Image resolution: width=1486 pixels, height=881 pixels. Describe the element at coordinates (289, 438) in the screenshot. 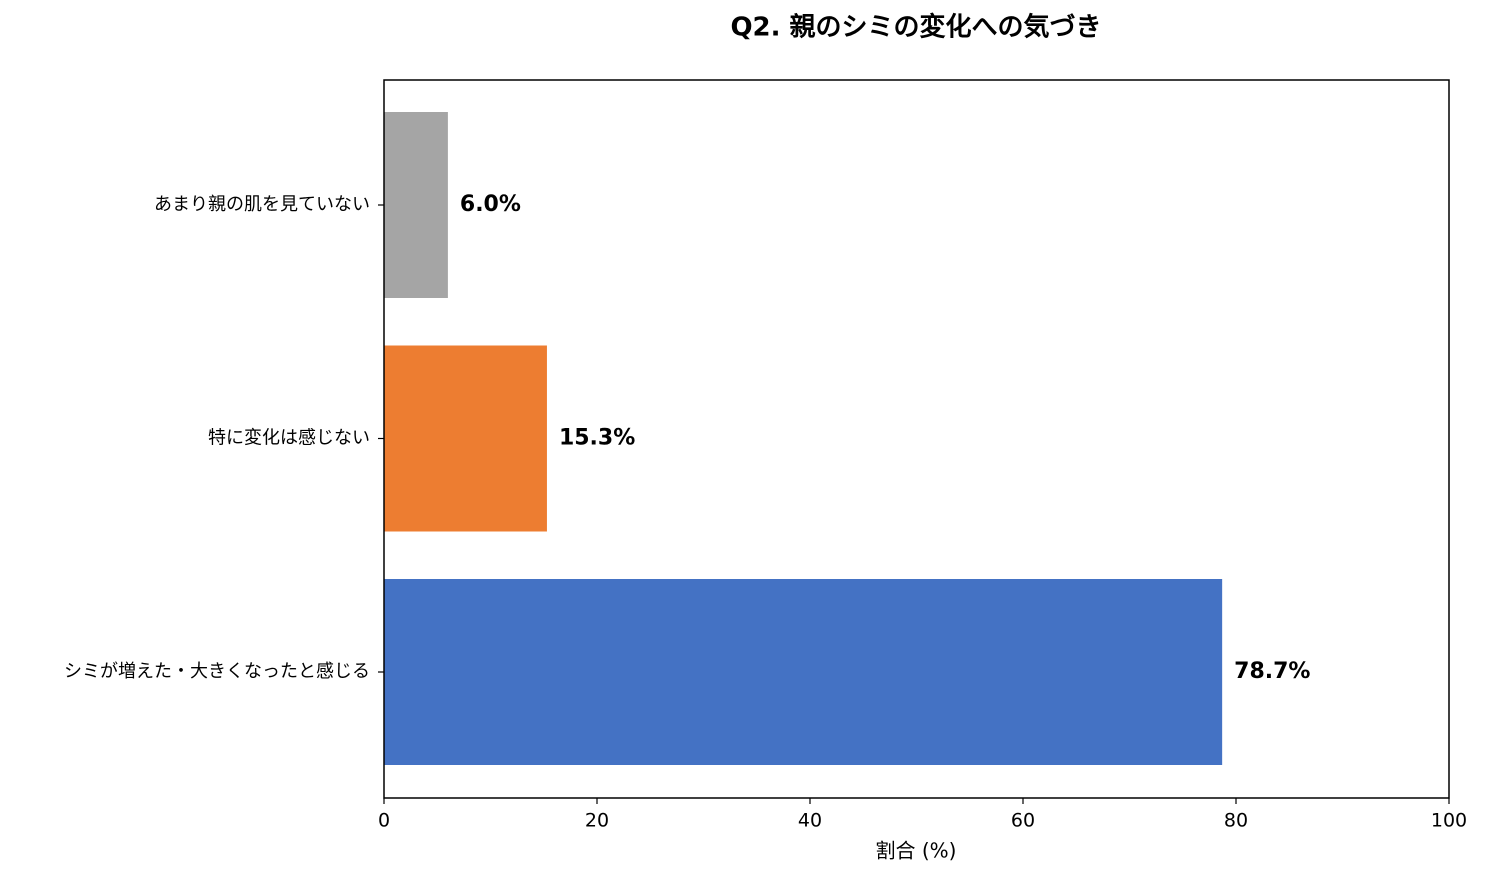

I see `y-tick-label: 特に変化は感じない` at that location.